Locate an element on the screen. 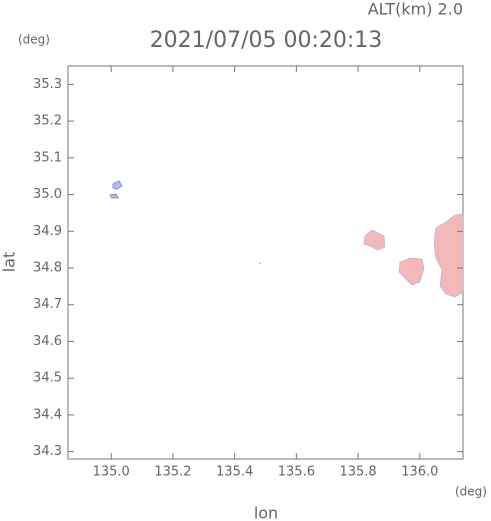  y-tick-label: 34.5 is located at coordinates (47, 378).